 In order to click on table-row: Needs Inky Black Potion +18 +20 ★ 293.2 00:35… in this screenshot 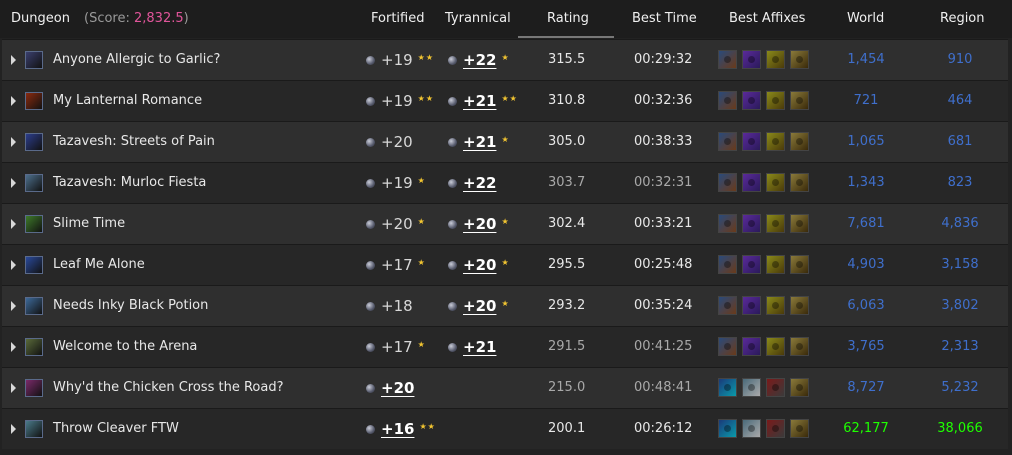, I will do `click(505, 305)`.